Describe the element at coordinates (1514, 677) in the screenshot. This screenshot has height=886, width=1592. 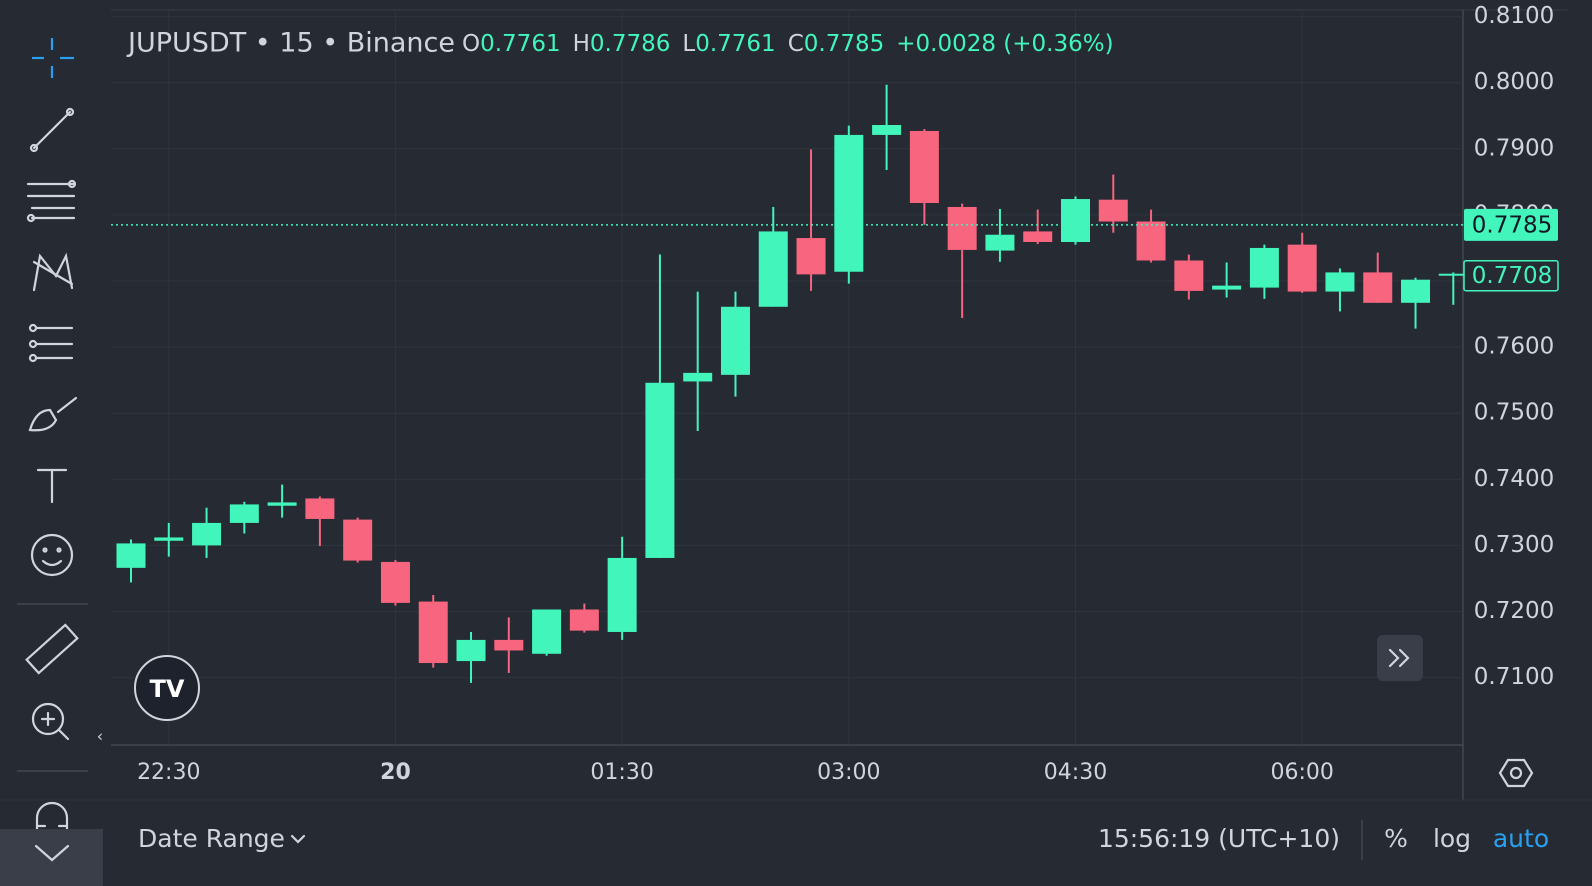
I see `y-tick-label: 0.7100` at that location.